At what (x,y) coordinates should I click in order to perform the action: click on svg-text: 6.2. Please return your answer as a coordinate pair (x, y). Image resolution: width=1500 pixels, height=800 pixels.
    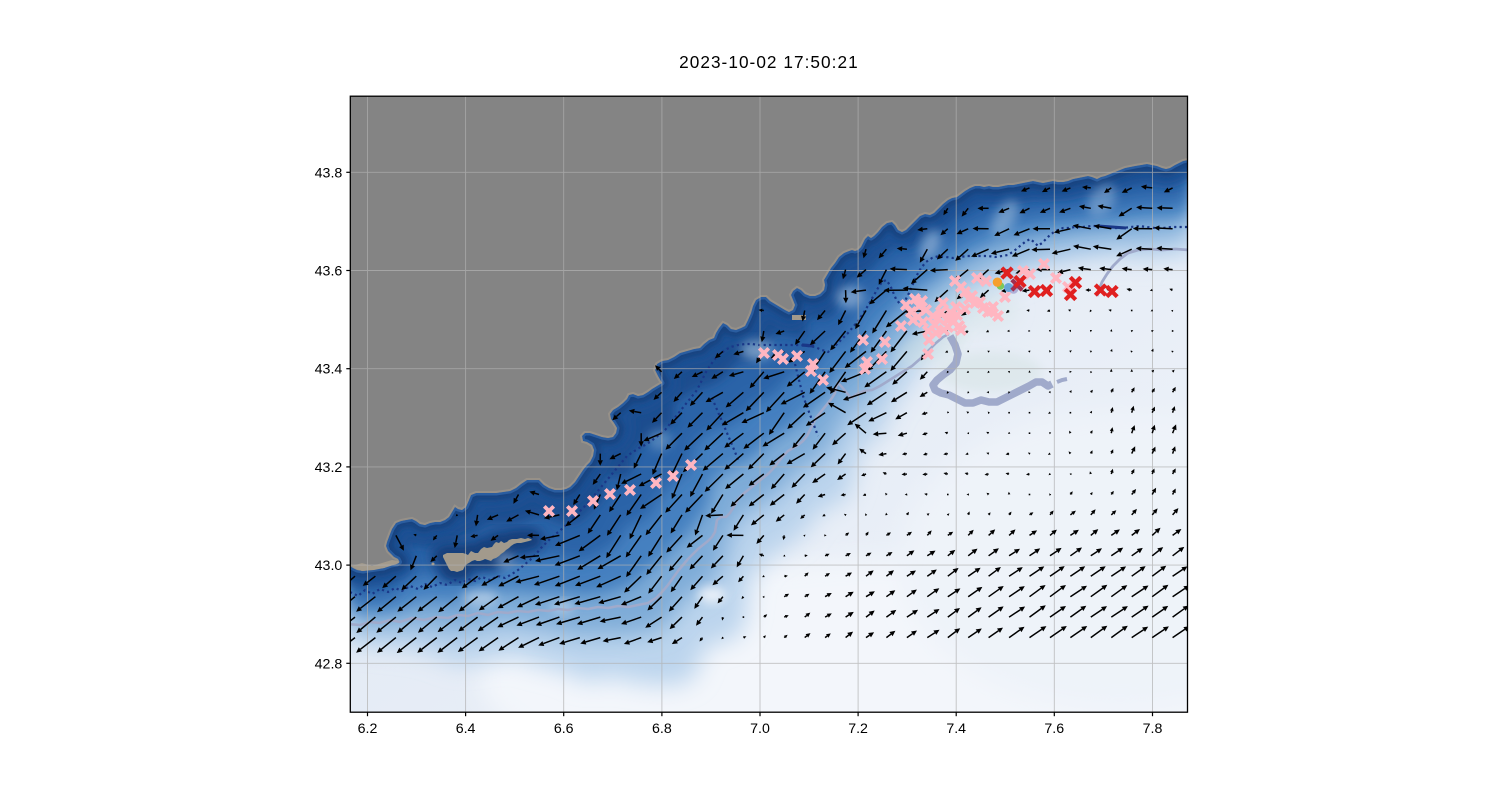
    Looking at the image, I should click on (368, 729).